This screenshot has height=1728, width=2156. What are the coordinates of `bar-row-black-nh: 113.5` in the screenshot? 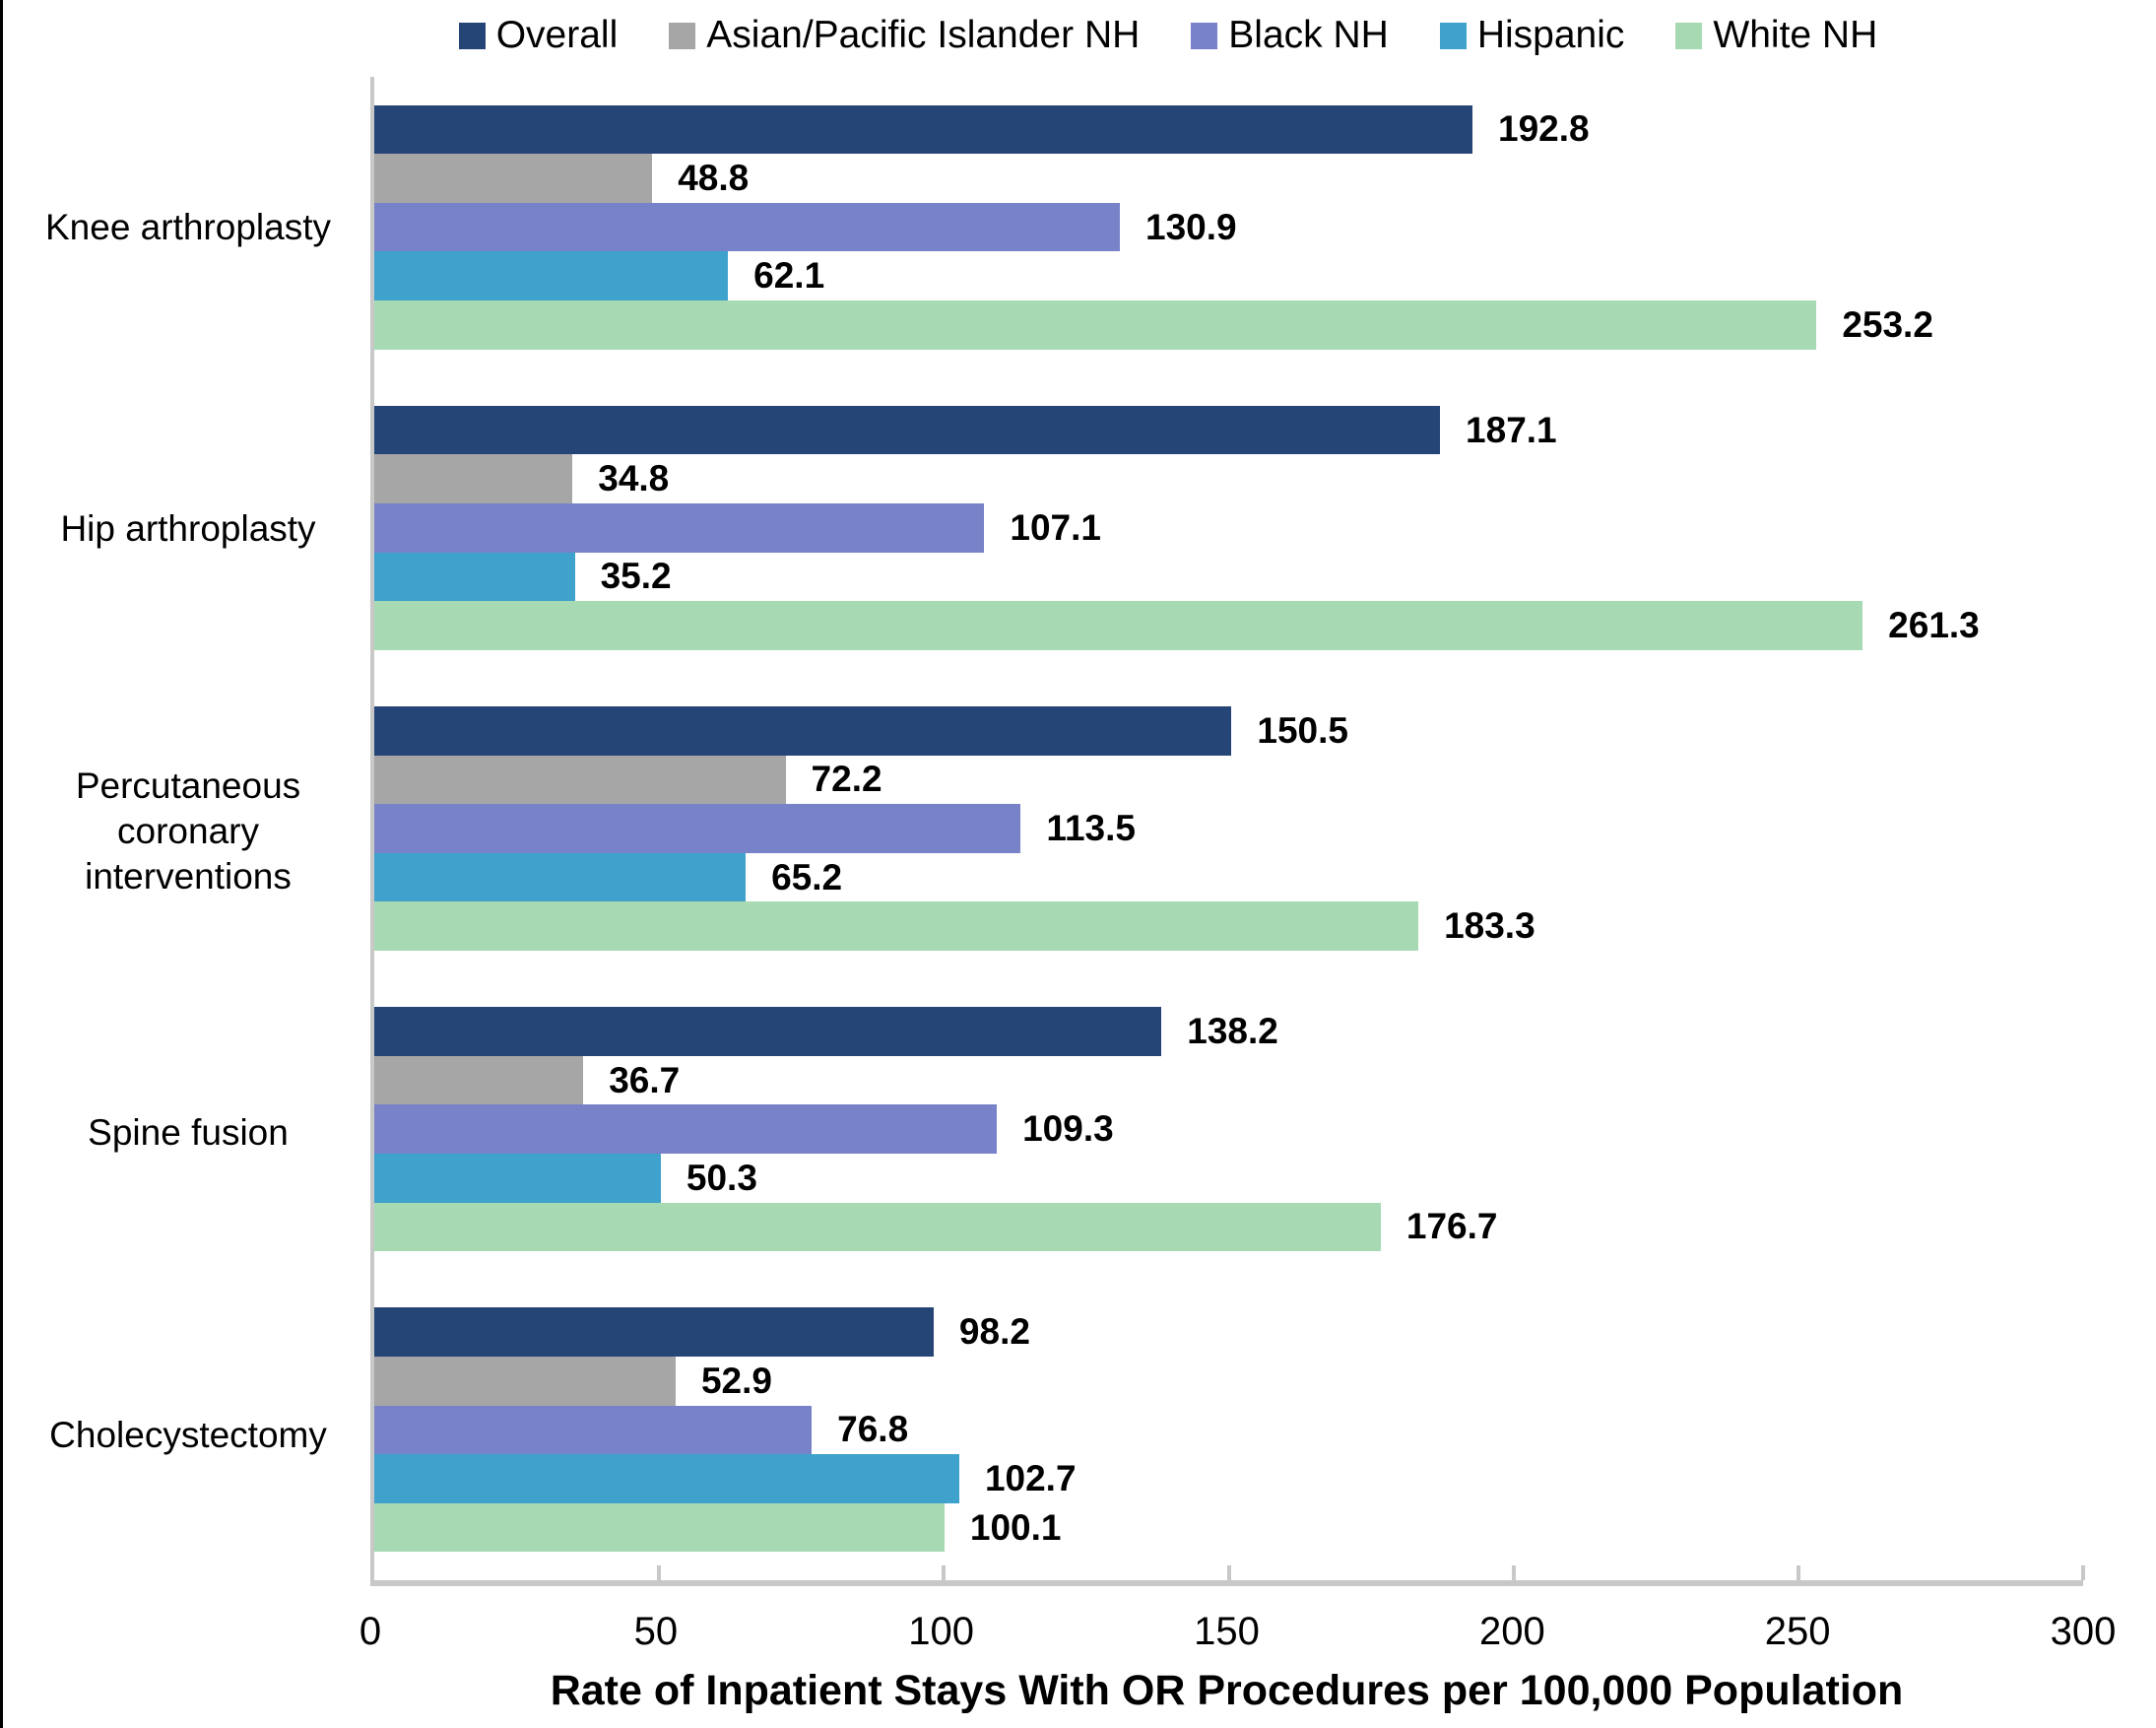 It's located at (1229, 829).